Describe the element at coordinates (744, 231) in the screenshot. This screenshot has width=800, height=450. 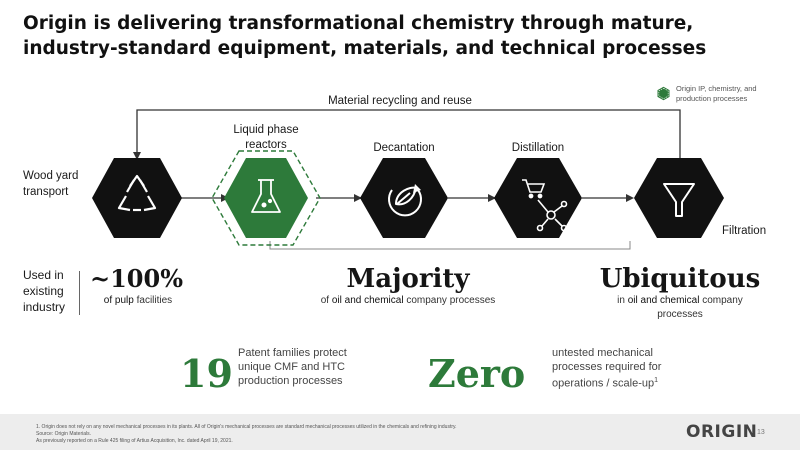
I see `step-label-filtration: Filtration` at that location.